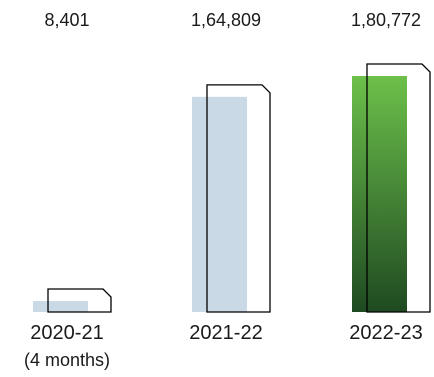  Describe the element at coordinates (226, 20) in the screenshot. I see `value-label-2: 1,64,809` at that location.